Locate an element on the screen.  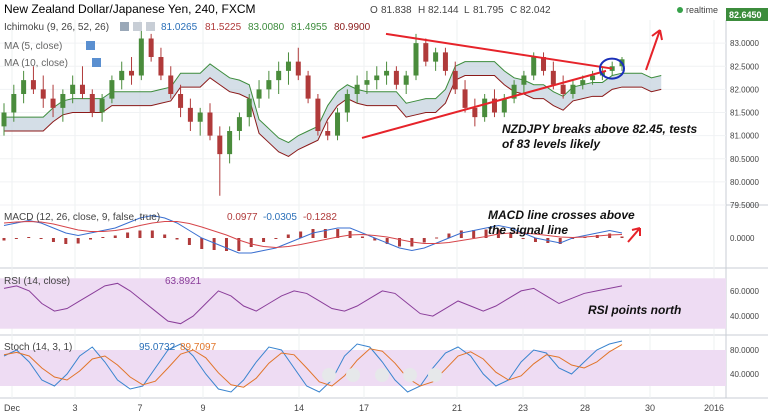
ohlc-open-value: 81.838 is located at coordinates (396, 10).